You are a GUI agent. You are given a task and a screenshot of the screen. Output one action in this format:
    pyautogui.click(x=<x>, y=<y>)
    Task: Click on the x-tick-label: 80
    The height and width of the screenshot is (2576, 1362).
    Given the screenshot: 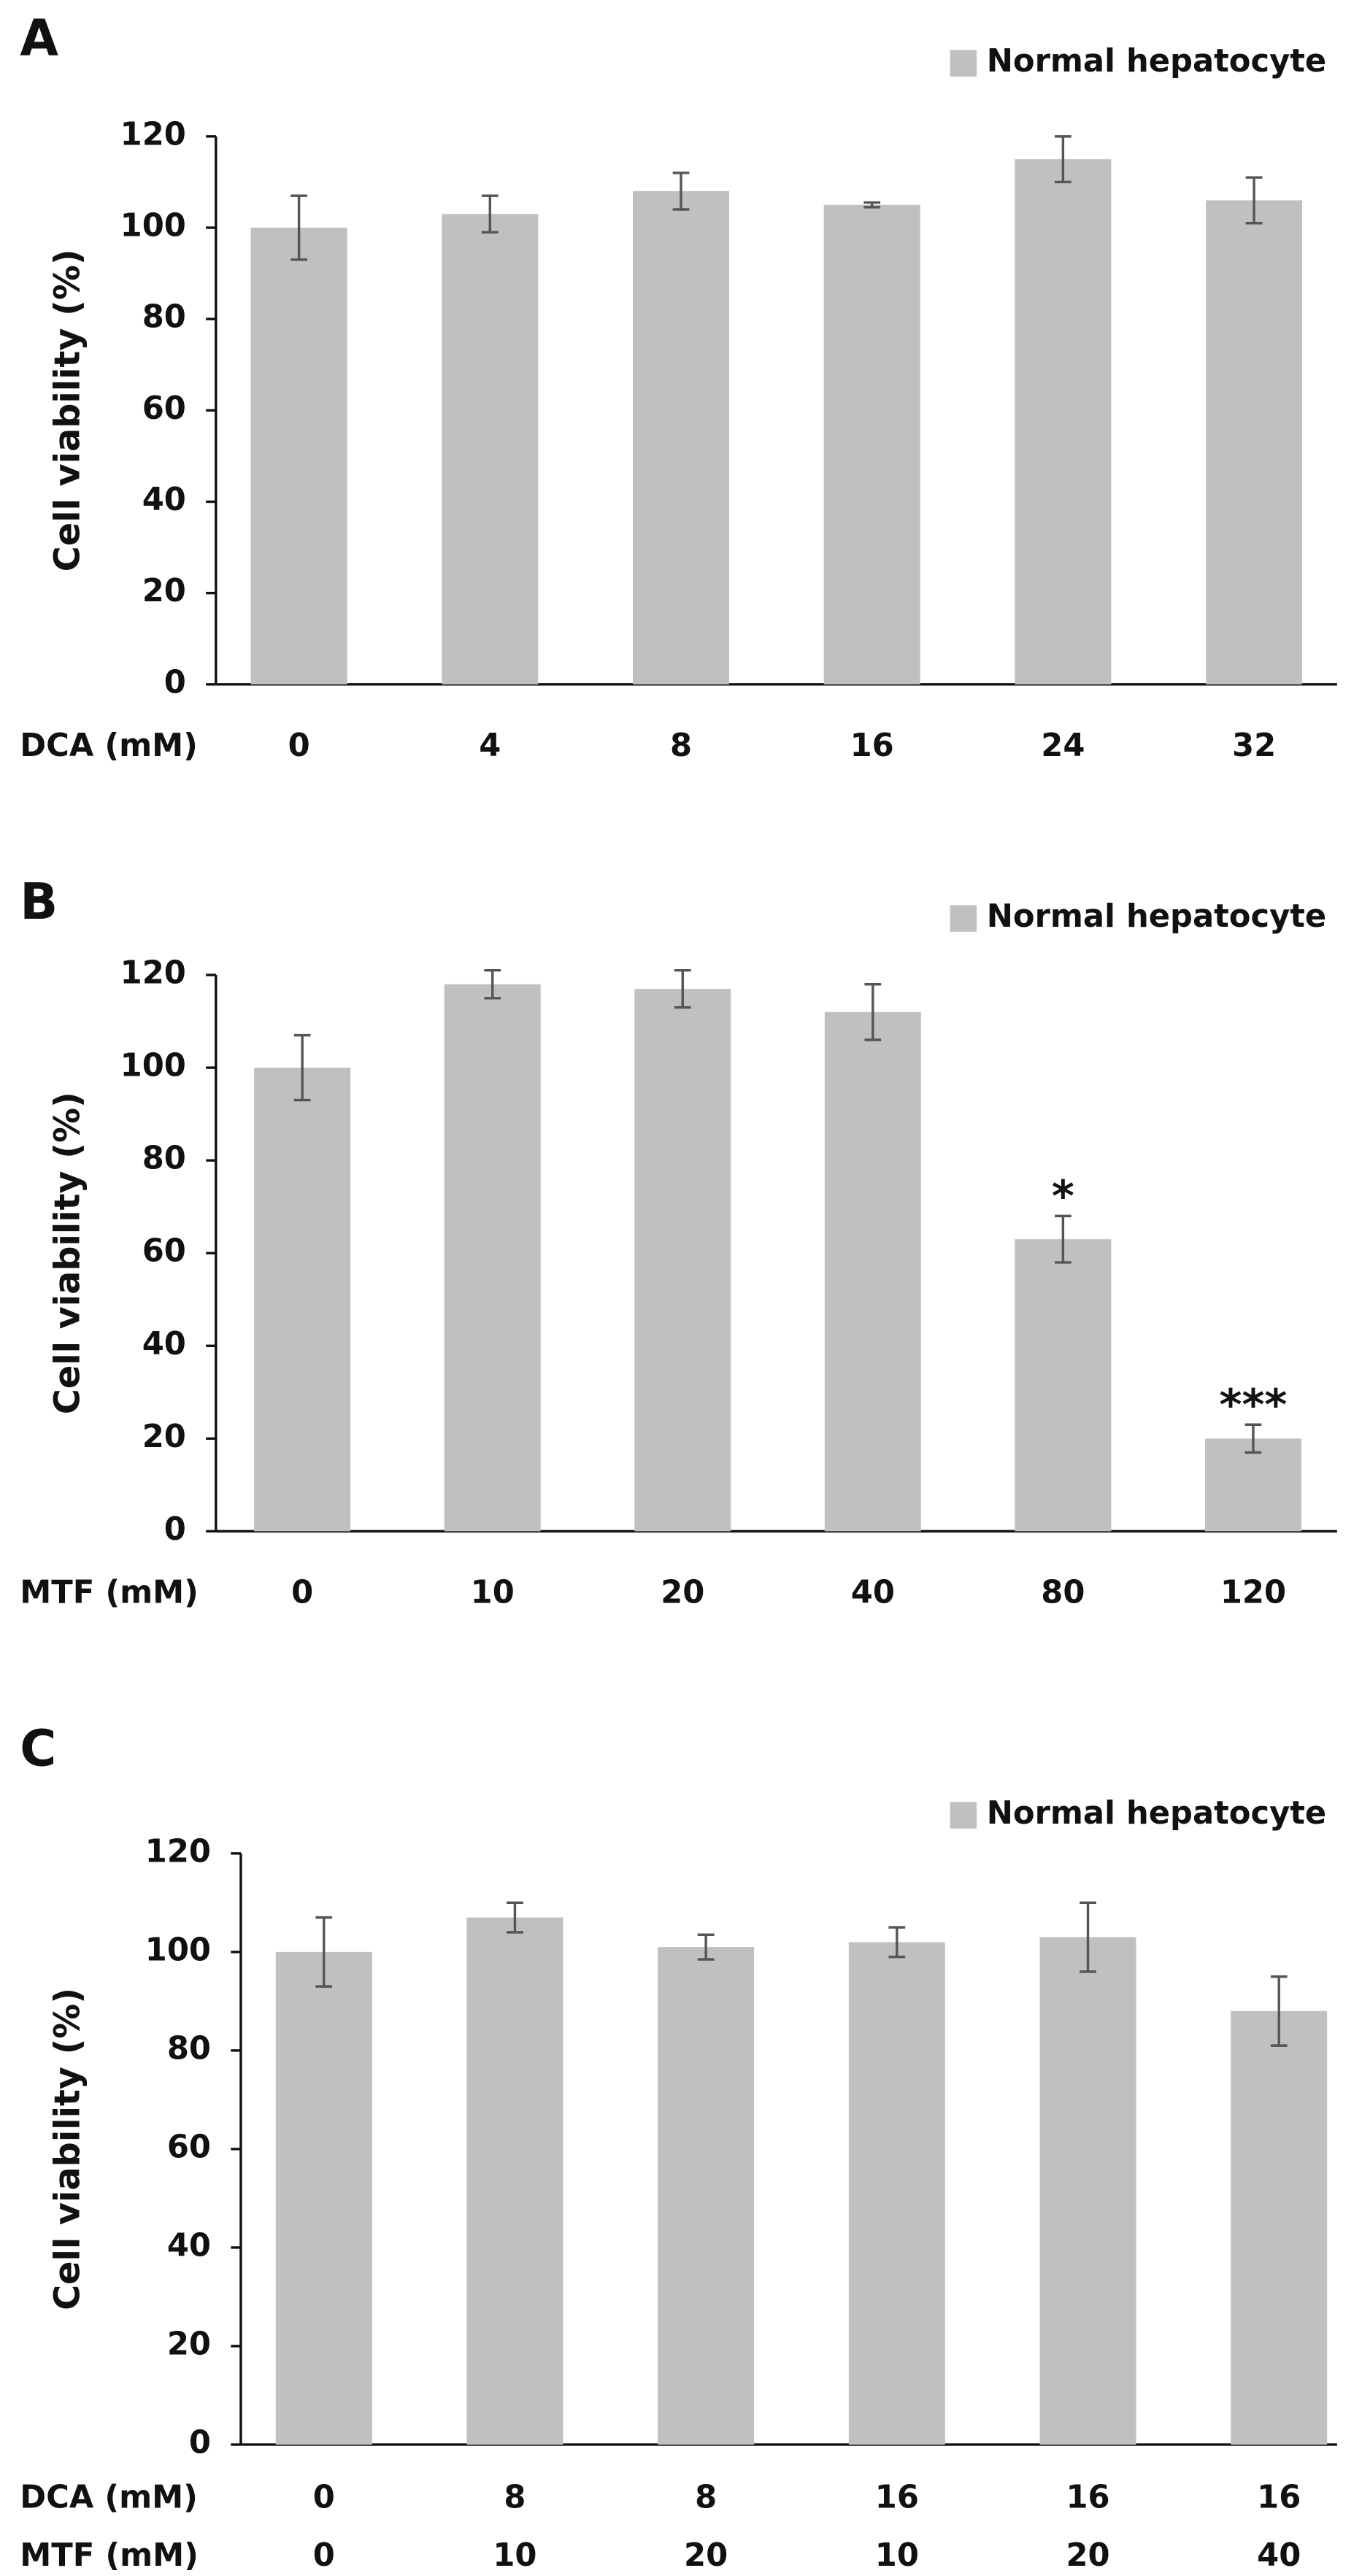 What is the action you would take?
    pyautogui.click(x=1063, y=1592)
    